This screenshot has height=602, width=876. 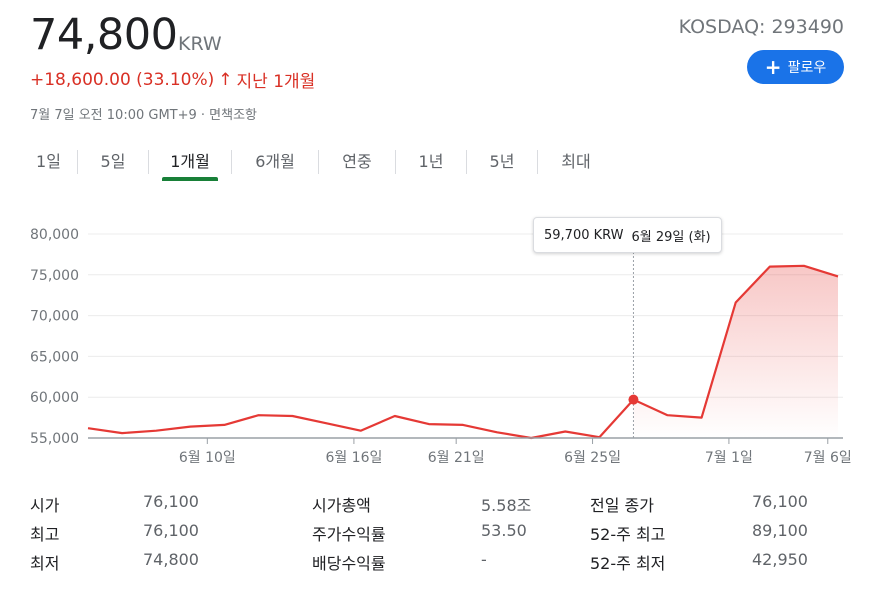 I want to click on x-tick-label: 6월 10일, so click(x=207, y=458).